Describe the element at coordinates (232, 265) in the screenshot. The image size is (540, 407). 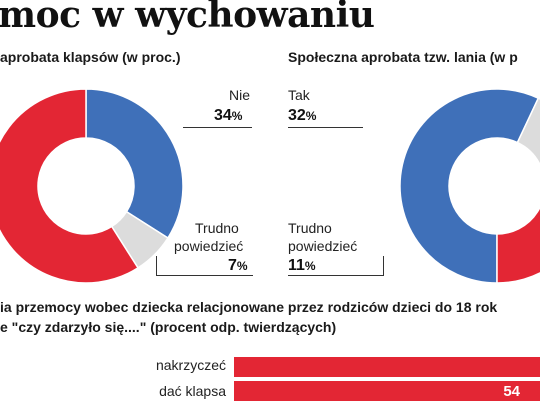
I see `left-value-trudno-number: 7` at that location.